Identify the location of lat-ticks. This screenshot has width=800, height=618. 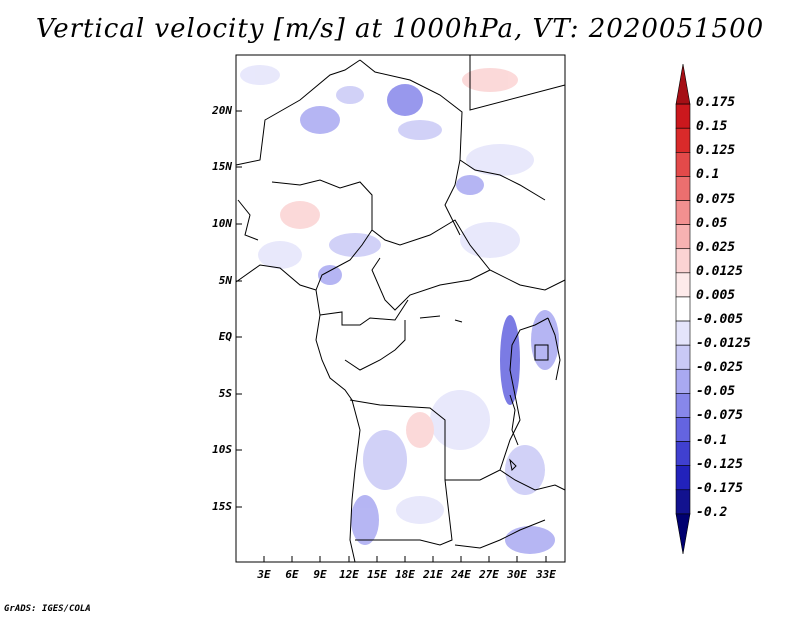
(239, 309).